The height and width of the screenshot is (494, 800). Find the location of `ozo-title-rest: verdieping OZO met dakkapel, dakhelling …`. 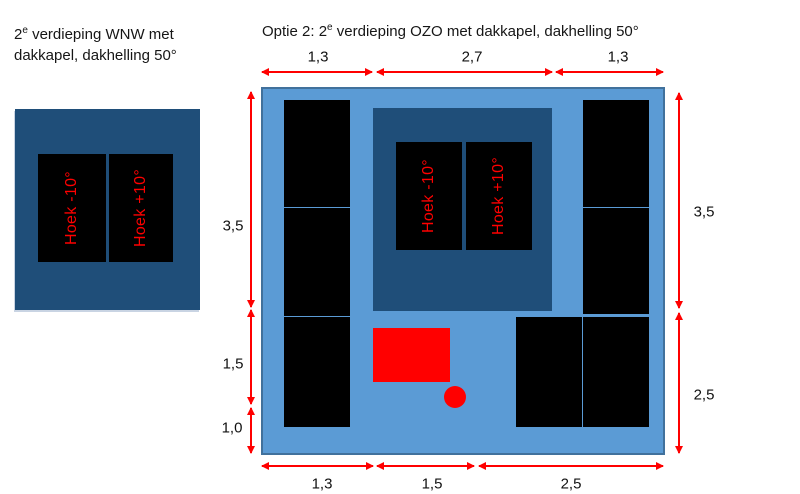

ozo-title-rest: verdieping OZO met dakkapel, dakhelling … is located at coordinates (485, 31).